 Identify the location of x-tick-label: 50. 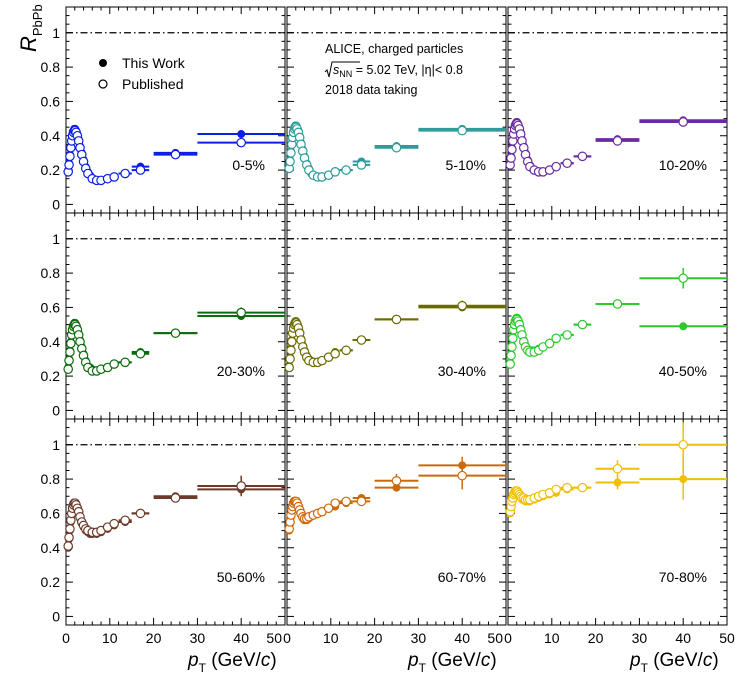
(495, 638).